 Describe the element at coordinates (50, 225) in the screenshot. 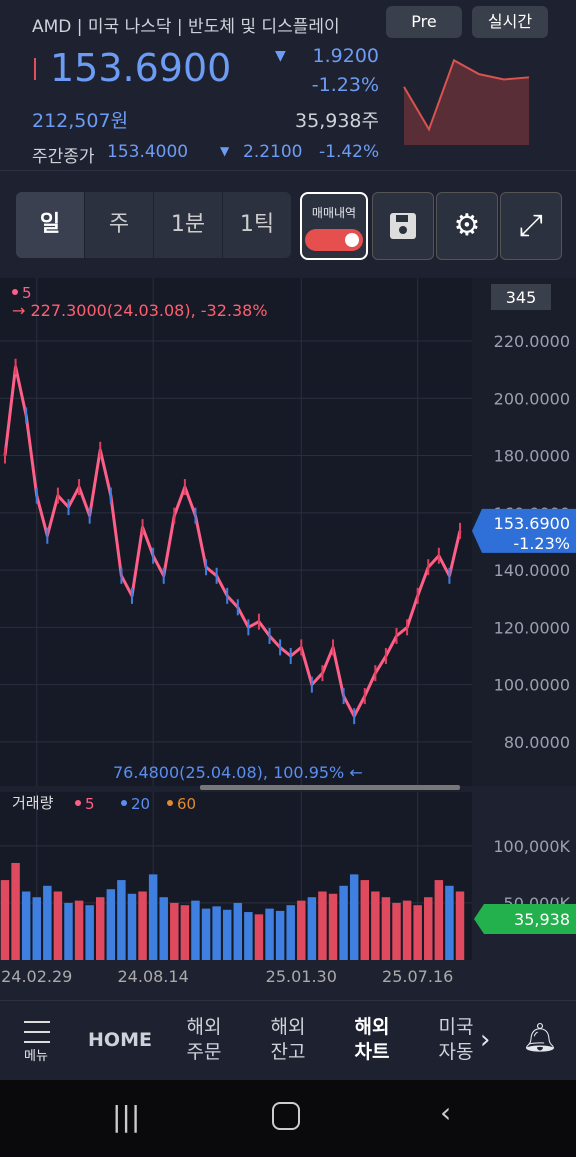

I see `period-tab: 일` at that location.